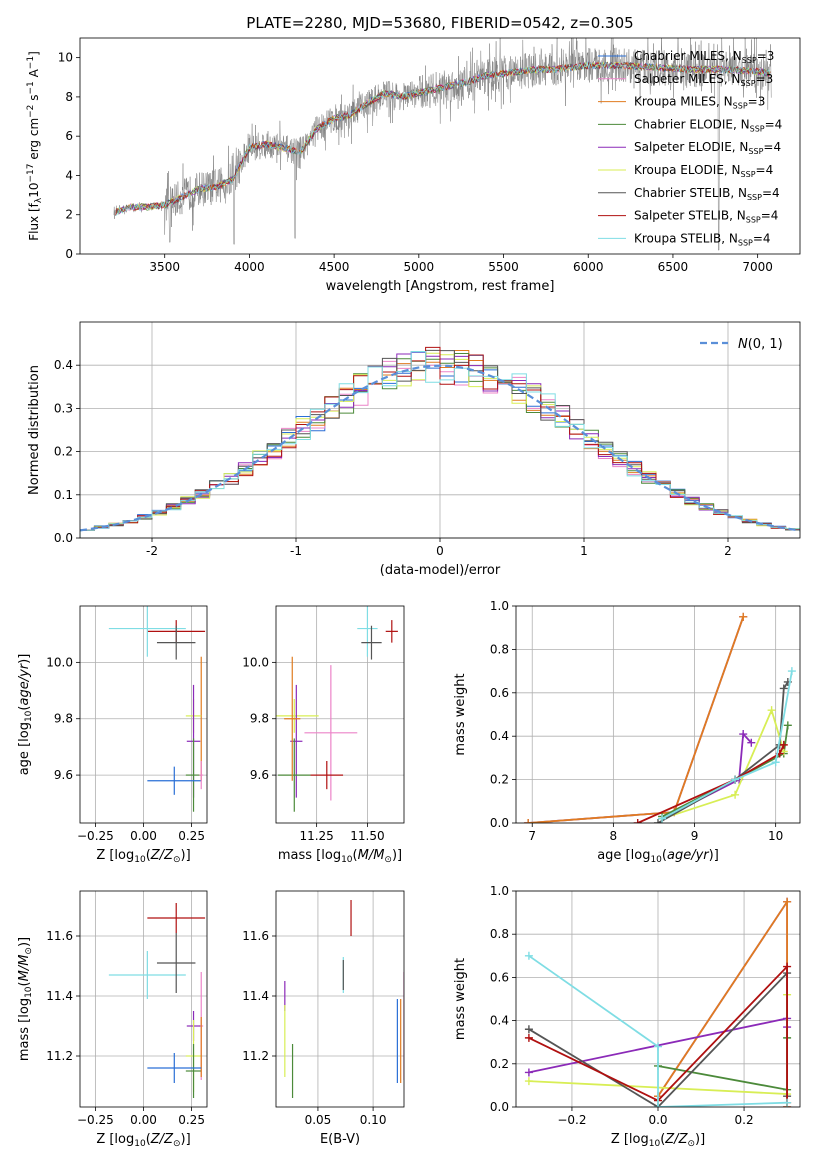 The image size is (819, 1170). Describe the element at coordinates (499, 823) in the screenshot. I see `y-tick-label: 0.0` at that location.